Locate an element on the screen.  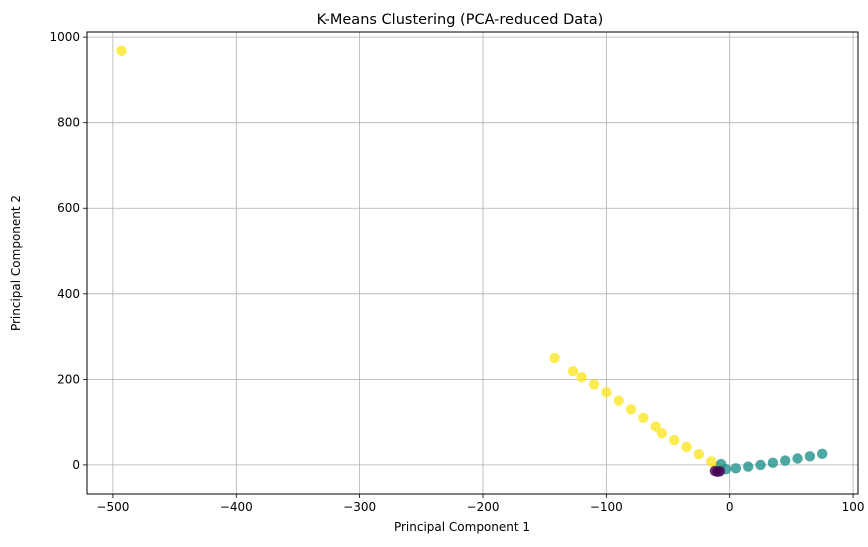
chart-title: K-Means Clustering (PCA-reduced Data) is located at coordinates (460, 20).